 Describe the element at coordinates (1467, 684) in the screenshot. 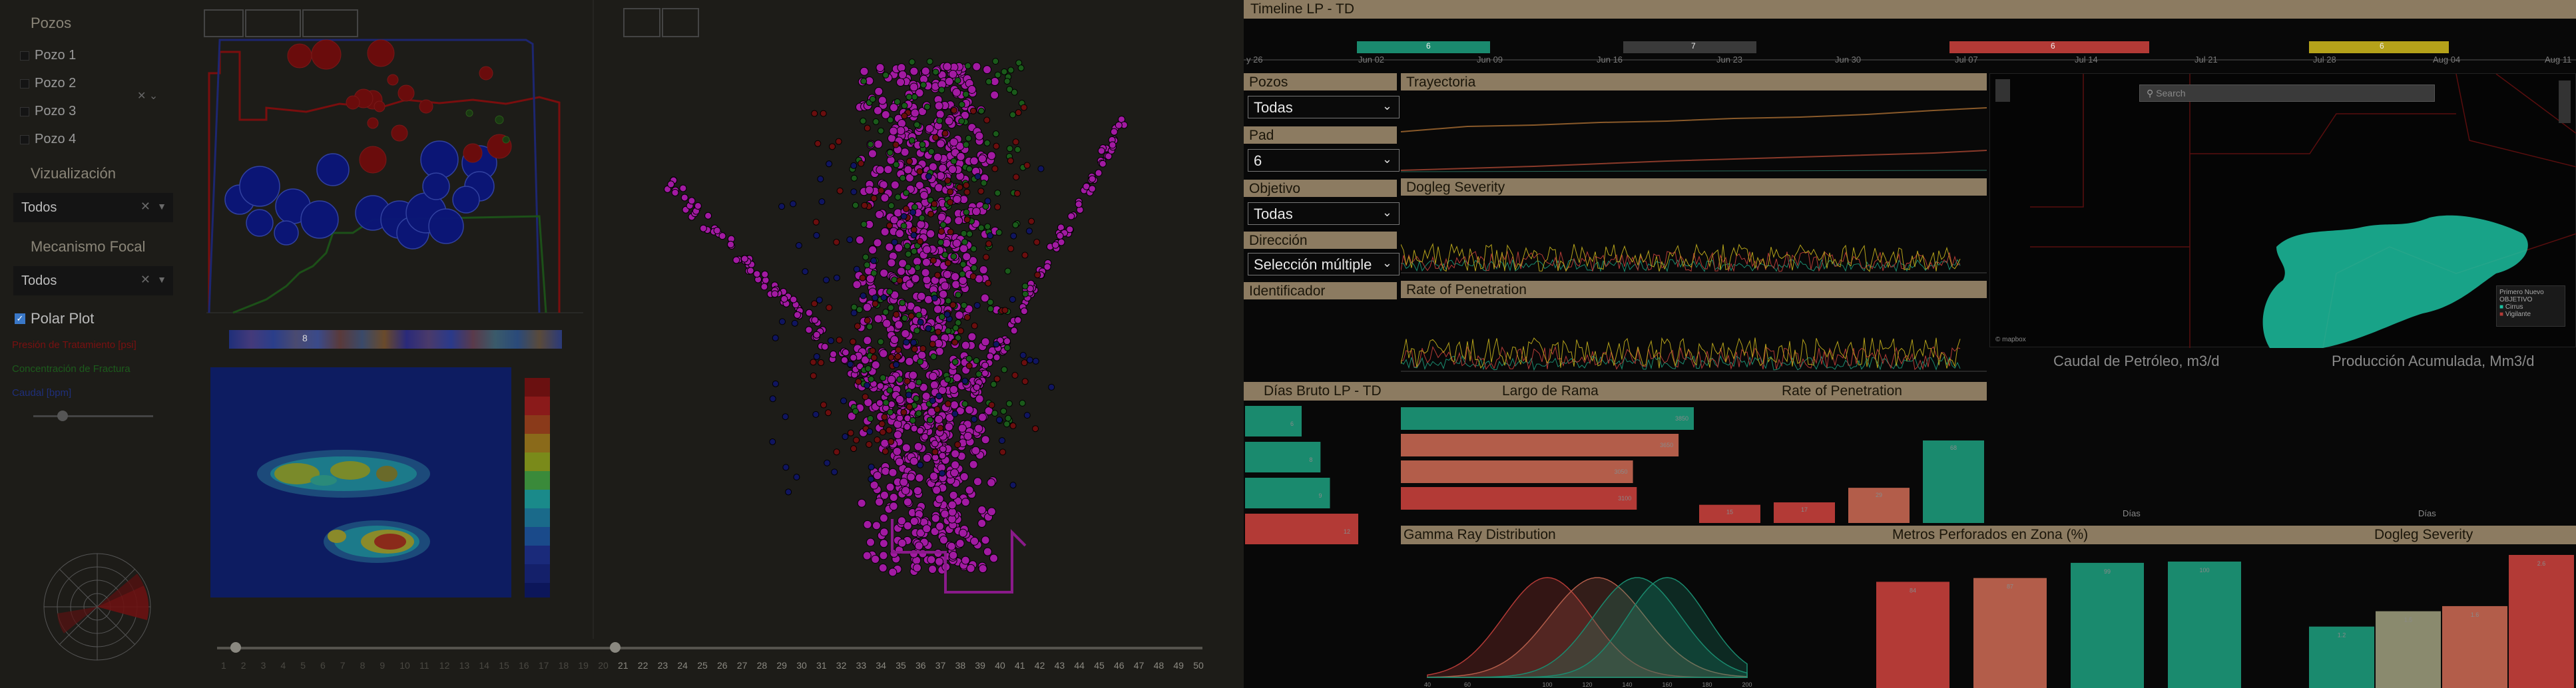

I see `gamma-tick-label: 60` at that location.